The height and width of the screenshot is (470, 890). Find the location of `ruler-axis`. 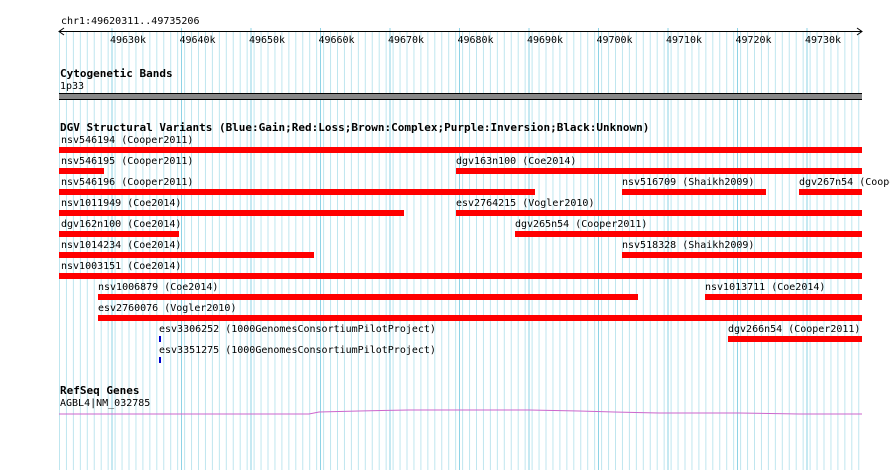

ruler-axis is located at coordinates (460, 31).